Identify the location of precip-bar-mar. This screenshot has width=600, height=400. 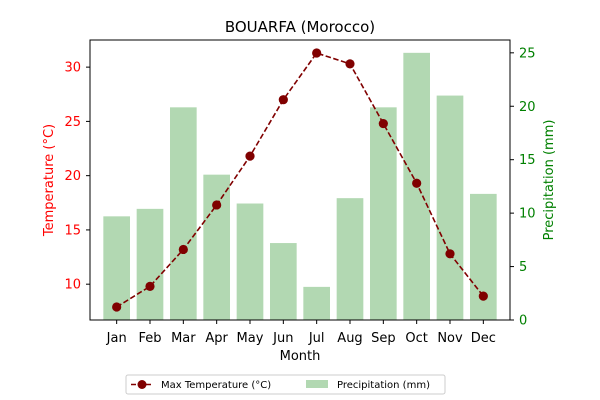
(183, 213).